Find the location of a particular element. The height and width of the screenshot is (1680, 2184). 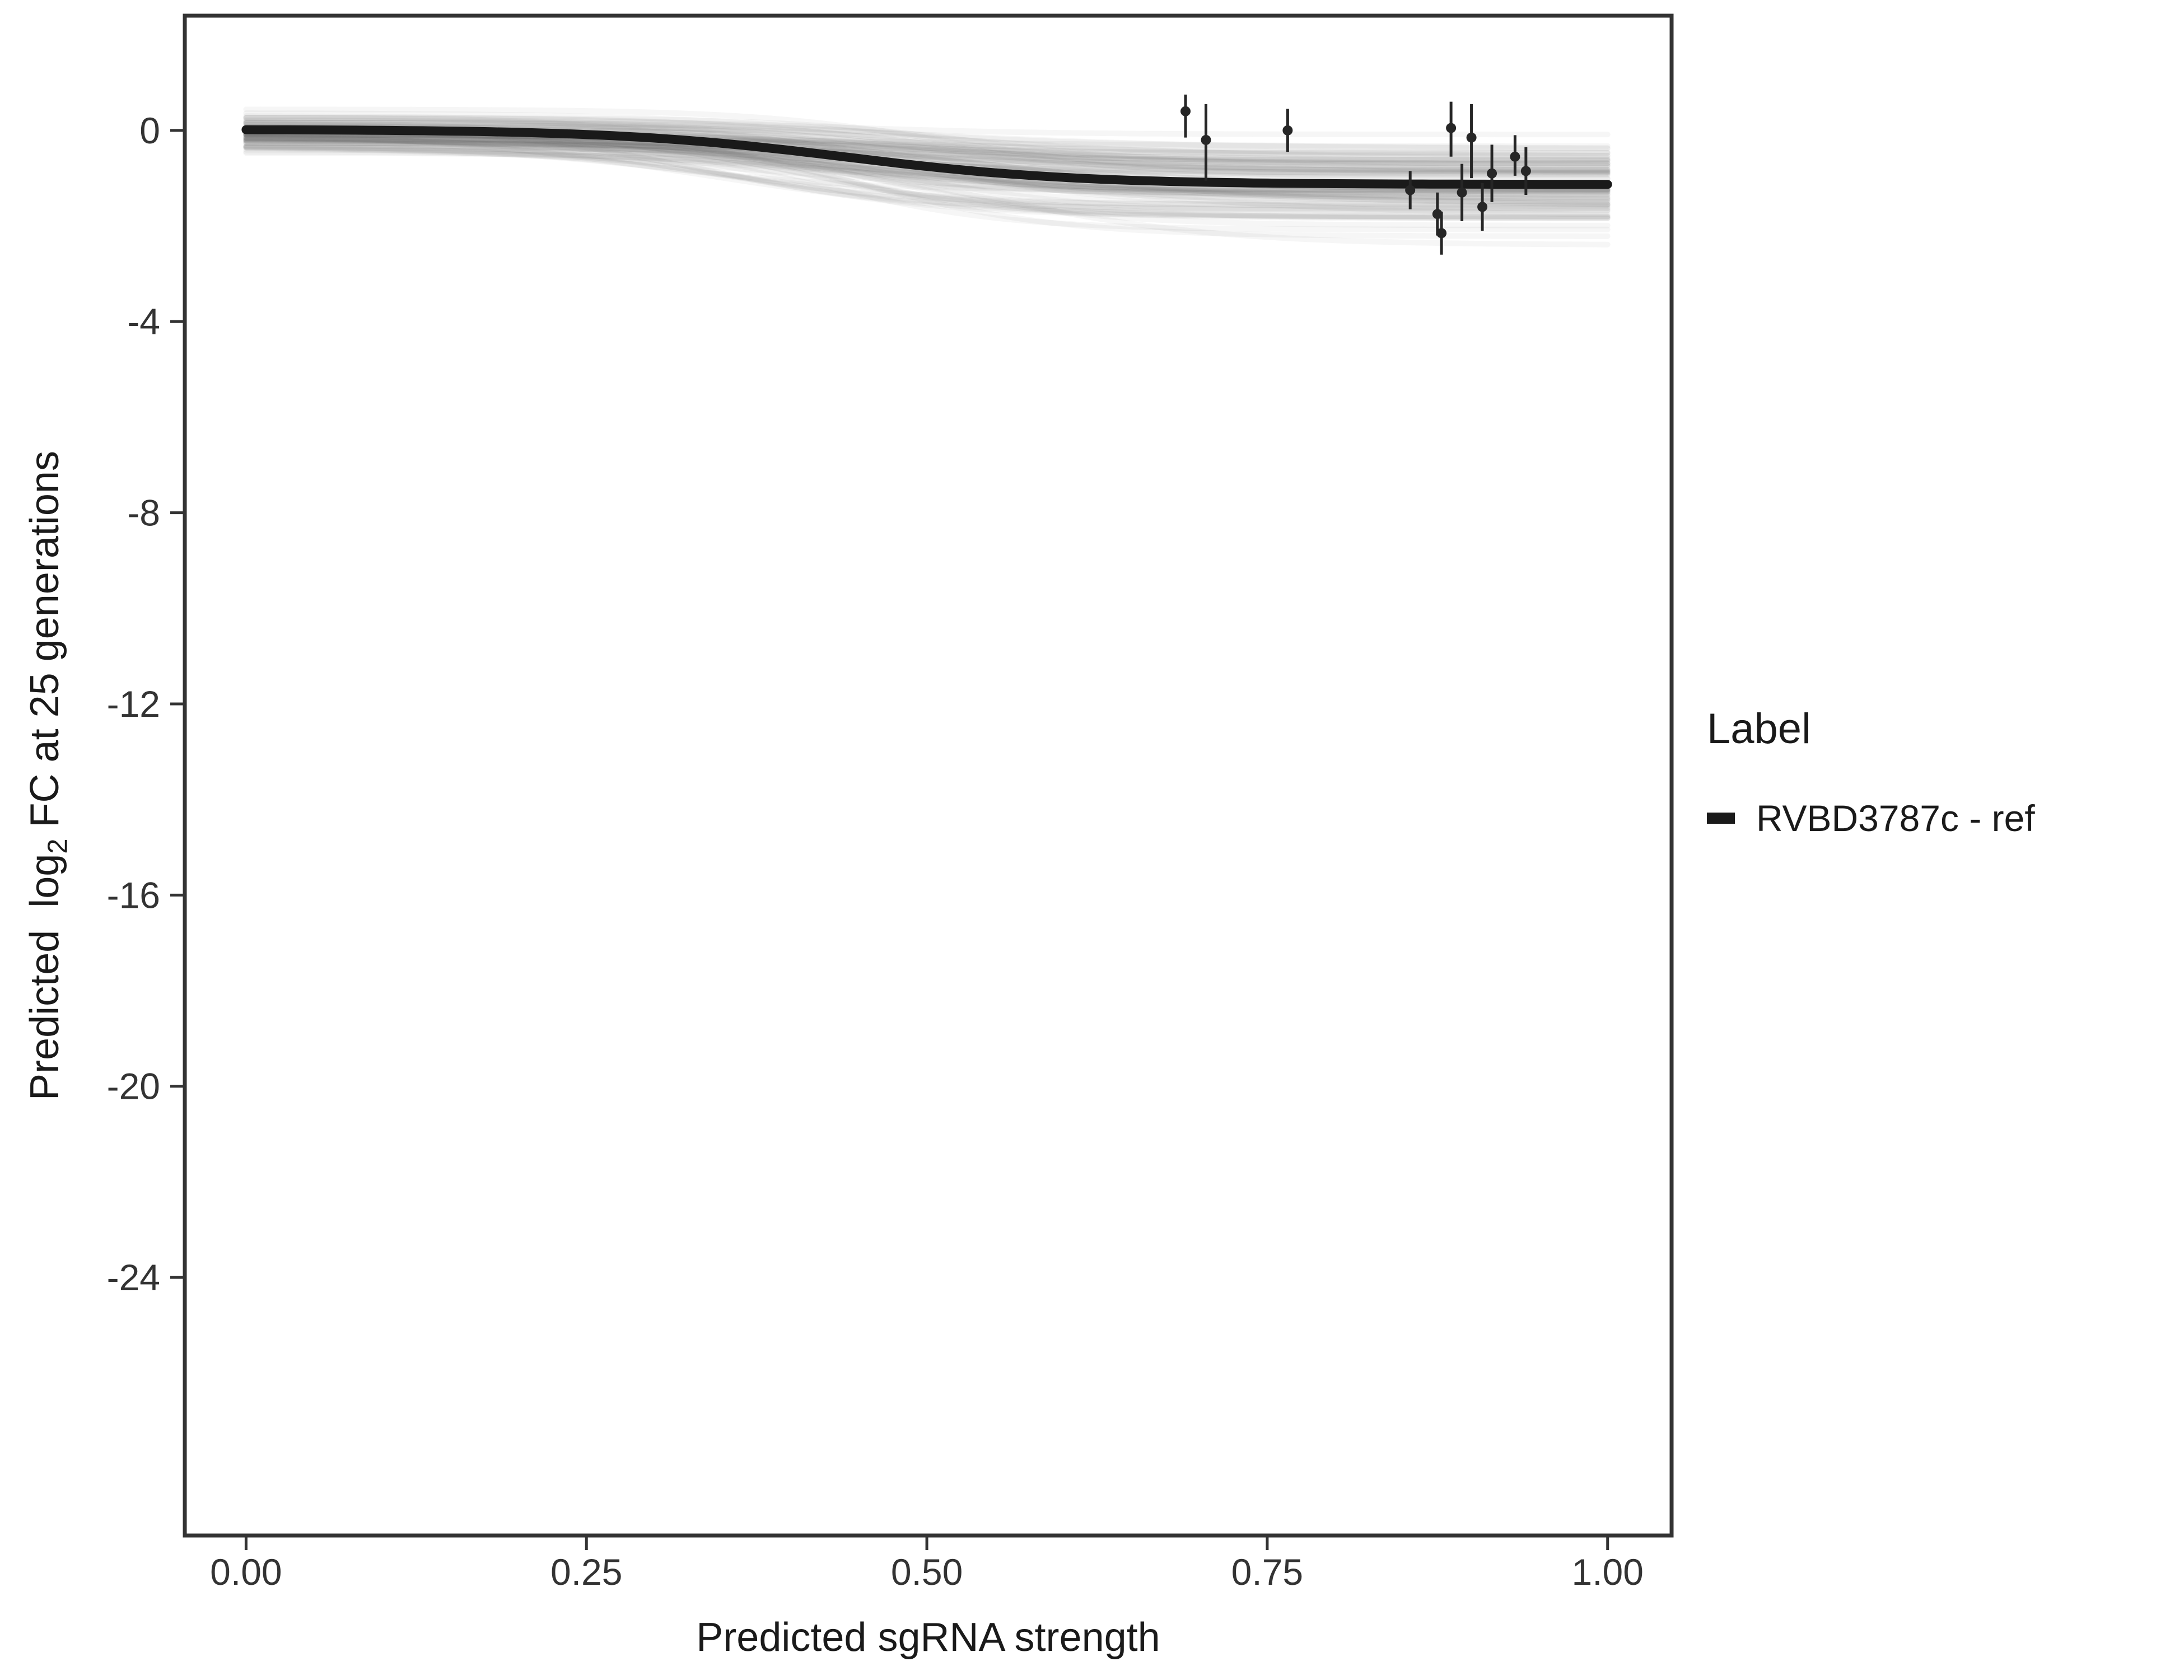

x-axis-tick-label: 1.00 is located at coordinates (1607, 1572).